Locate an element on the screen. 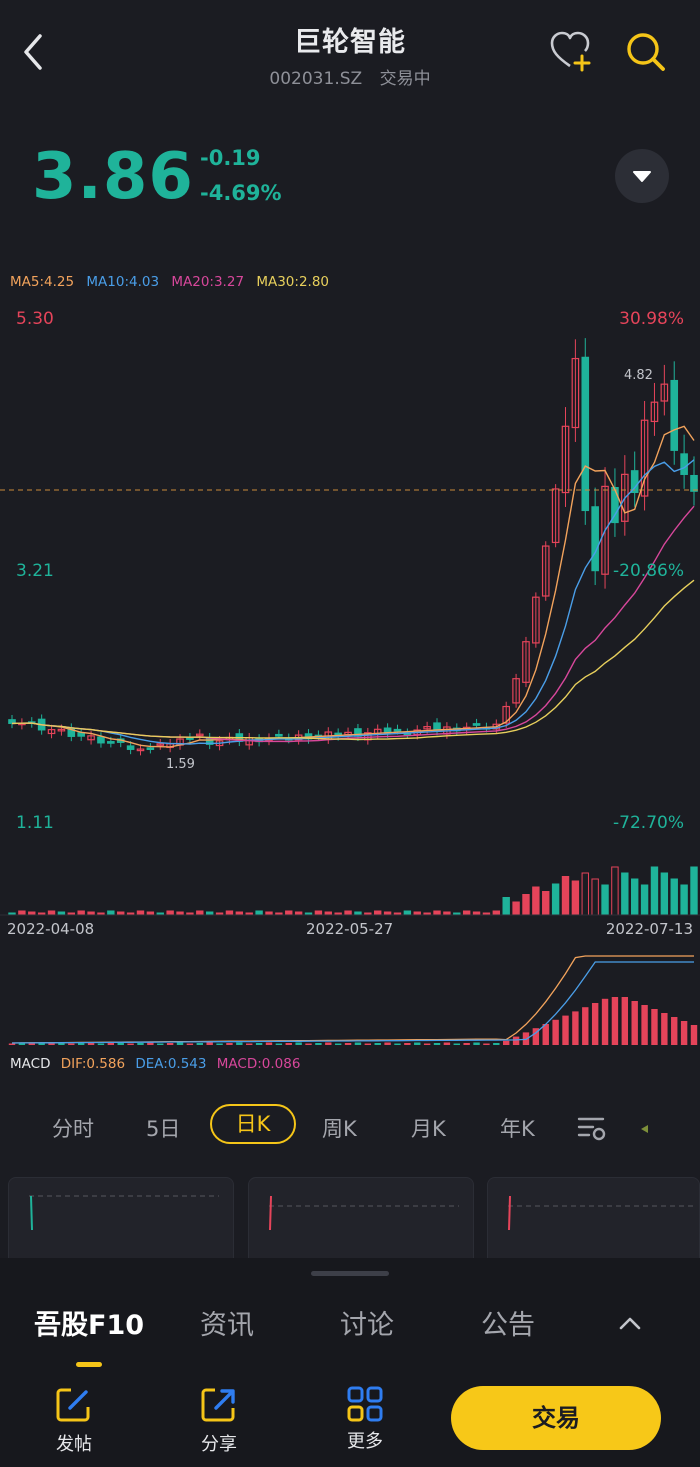 The width and height of the screenshot is (700, 1467). tab-announcements: 公告 is located at coordinates (508, 1325).